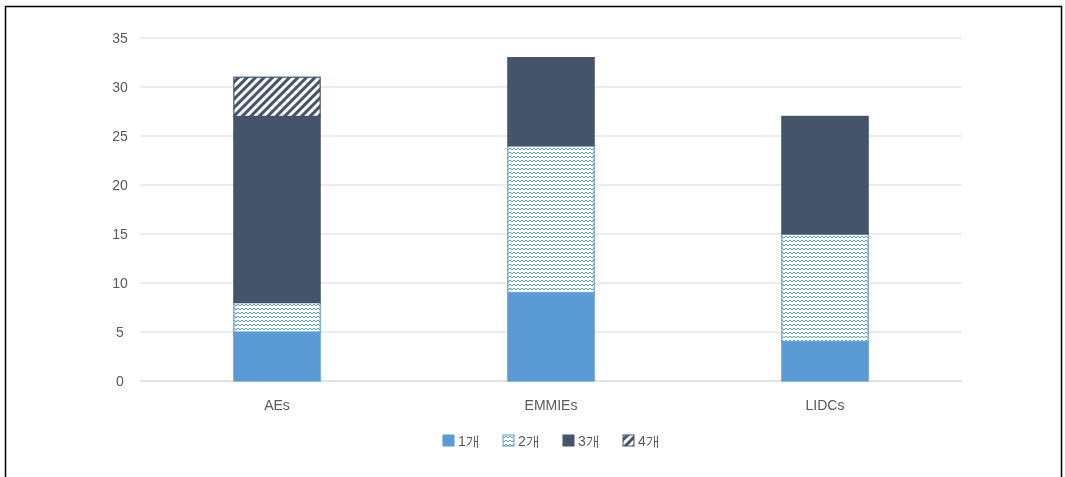 The width and height of the screenshot is (1065, 477). I want to click on legend-label: 2개, so click(529, 441).